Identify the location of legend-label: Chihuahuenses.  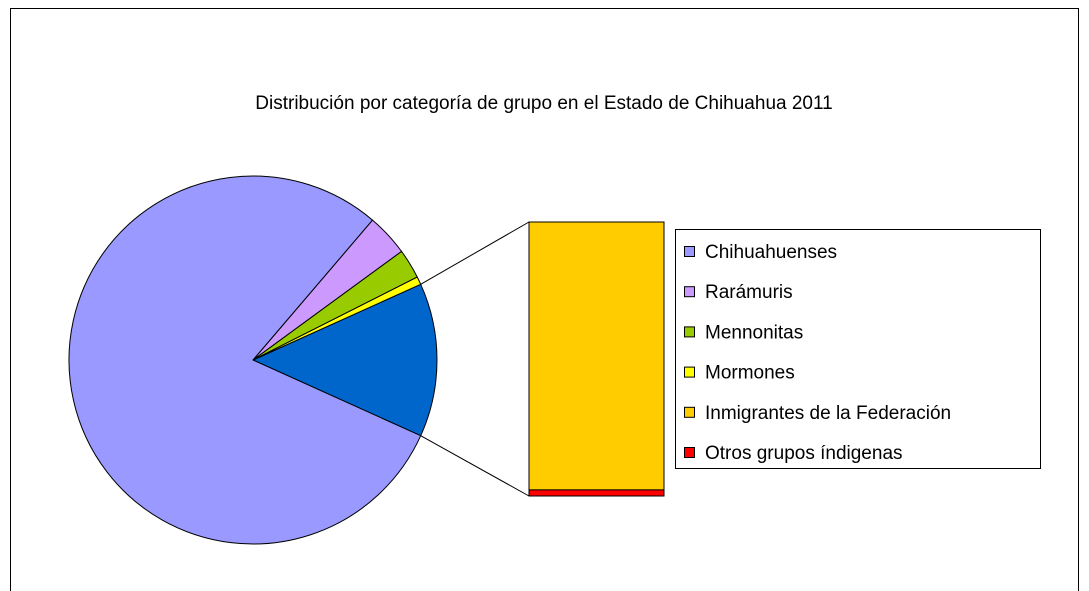
(771, 252).